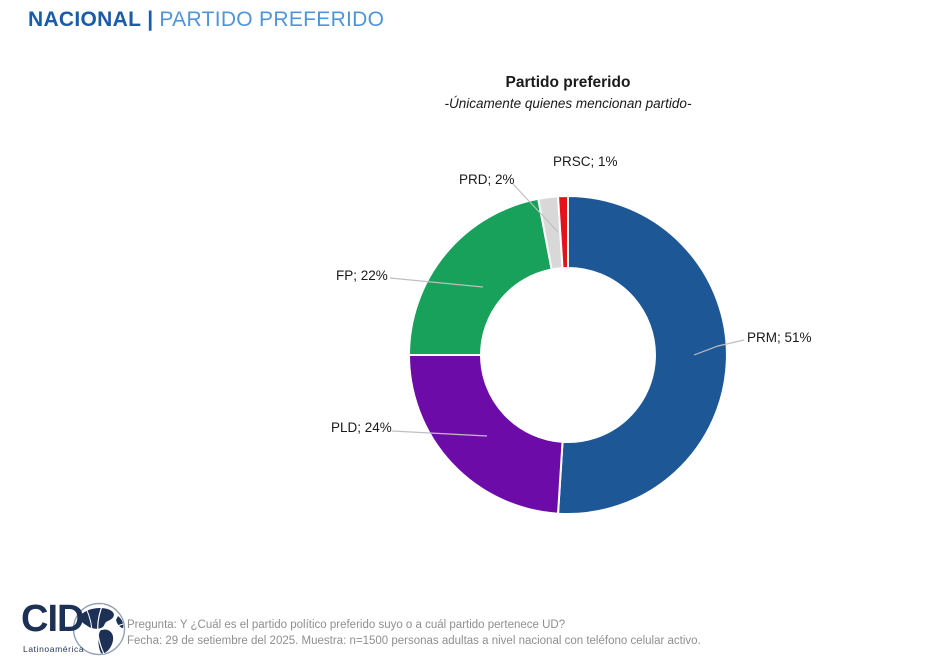  Describe the element at coordinates (568, 103) in the screenshot. I see `chart-subtitle: -Únicamente quienes mencionan partido-` at that location.